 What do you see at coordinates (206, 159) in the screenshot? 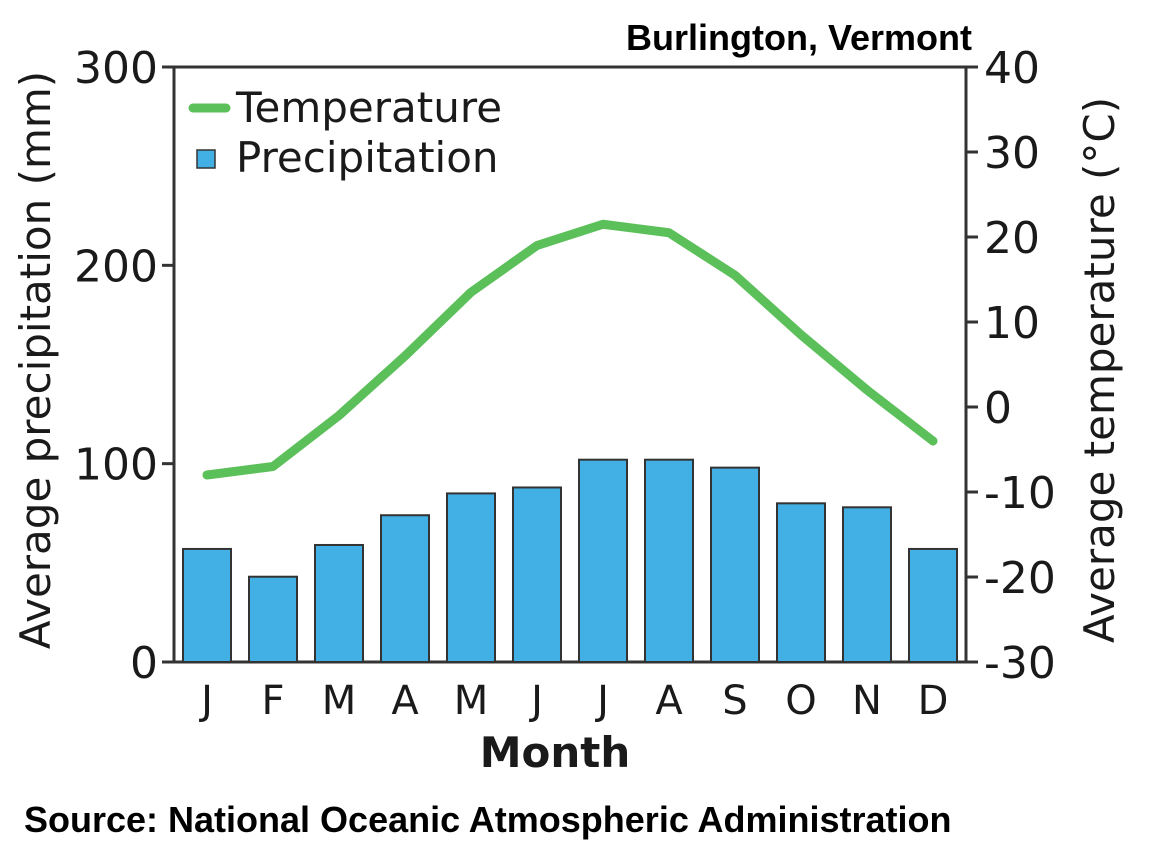
I see `legend-precipitation-swatch` at bounding box center [206, 159].